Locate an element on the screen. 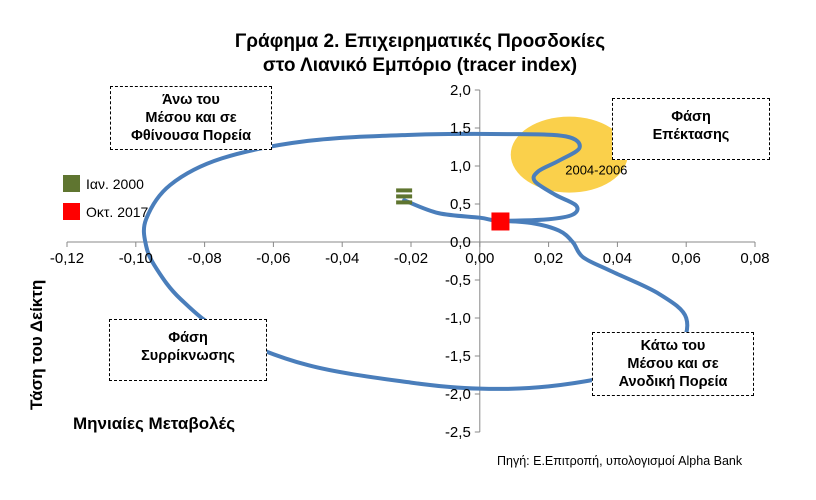  x-tick-label: 0,04 is located at coordinates (617, 258).